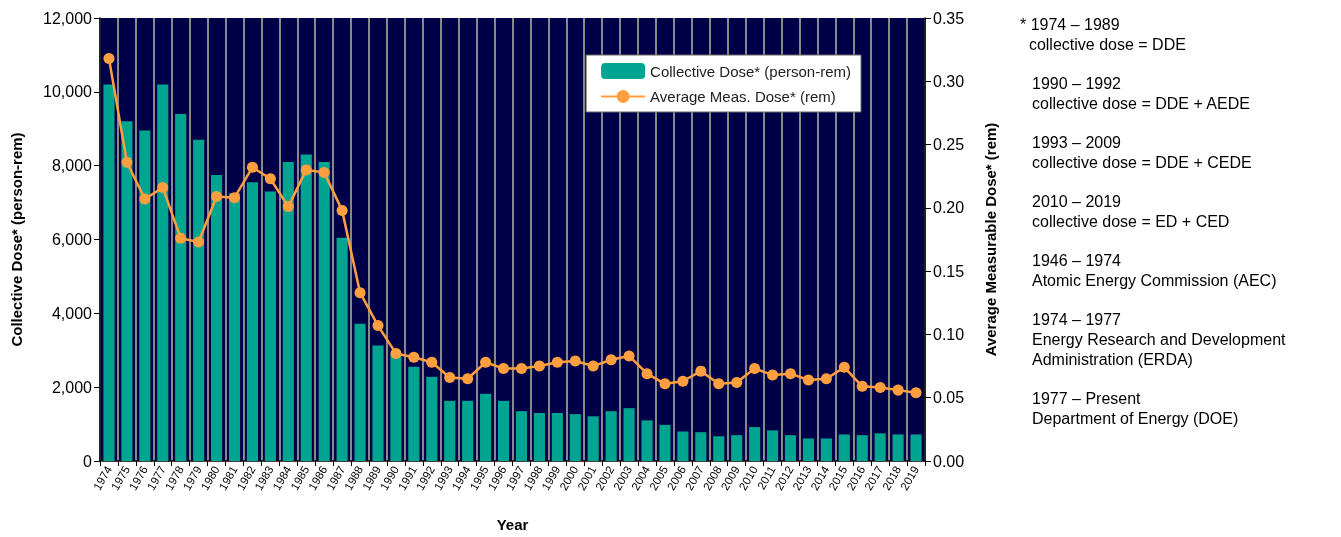 The height and width of the screenshot is (537, 1341). Describe the element at coordinates (949, 208) in the screenshot. I see `y2-tick-label: 0.20` at that location.